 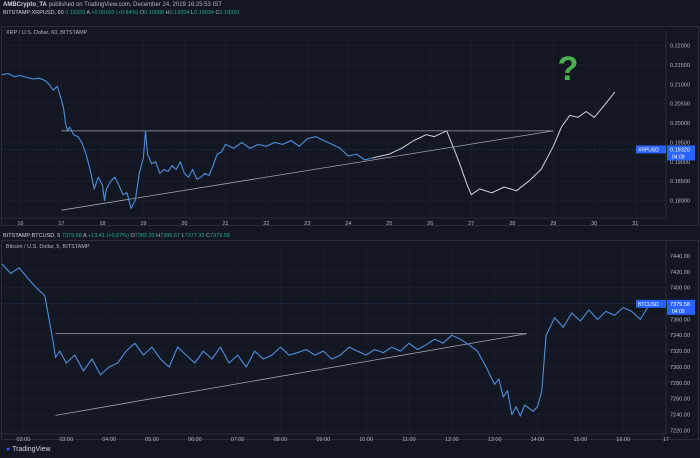 I want to click on btc-y-tick-label: 7320.00, so click(x=680, y=352).